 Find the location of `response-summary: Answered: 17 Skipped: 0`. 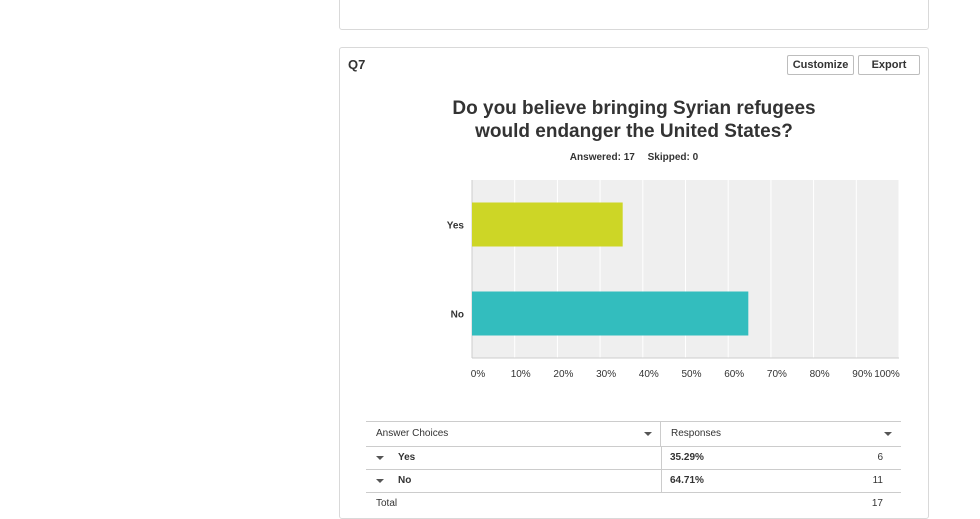

response-summary: Answered: 17 Skipped: 0 is located at coordinates (634, 157).